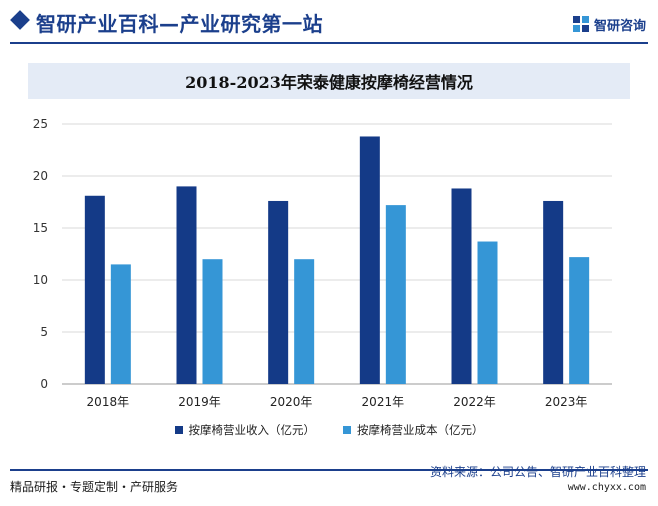 This screenshot has width=658, height=506. Describe the element at coordinates (329, 43) in the screenshot. I see `header-divider` at that location.